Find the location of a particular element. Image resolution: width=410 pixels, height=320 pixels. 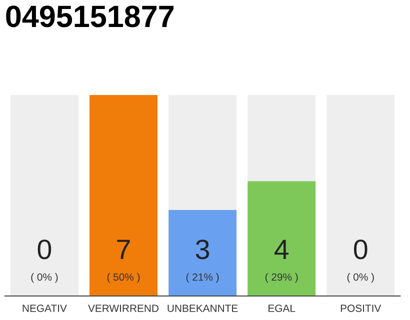

annotation: ( 50% ) is located at coordinates (123, 278).